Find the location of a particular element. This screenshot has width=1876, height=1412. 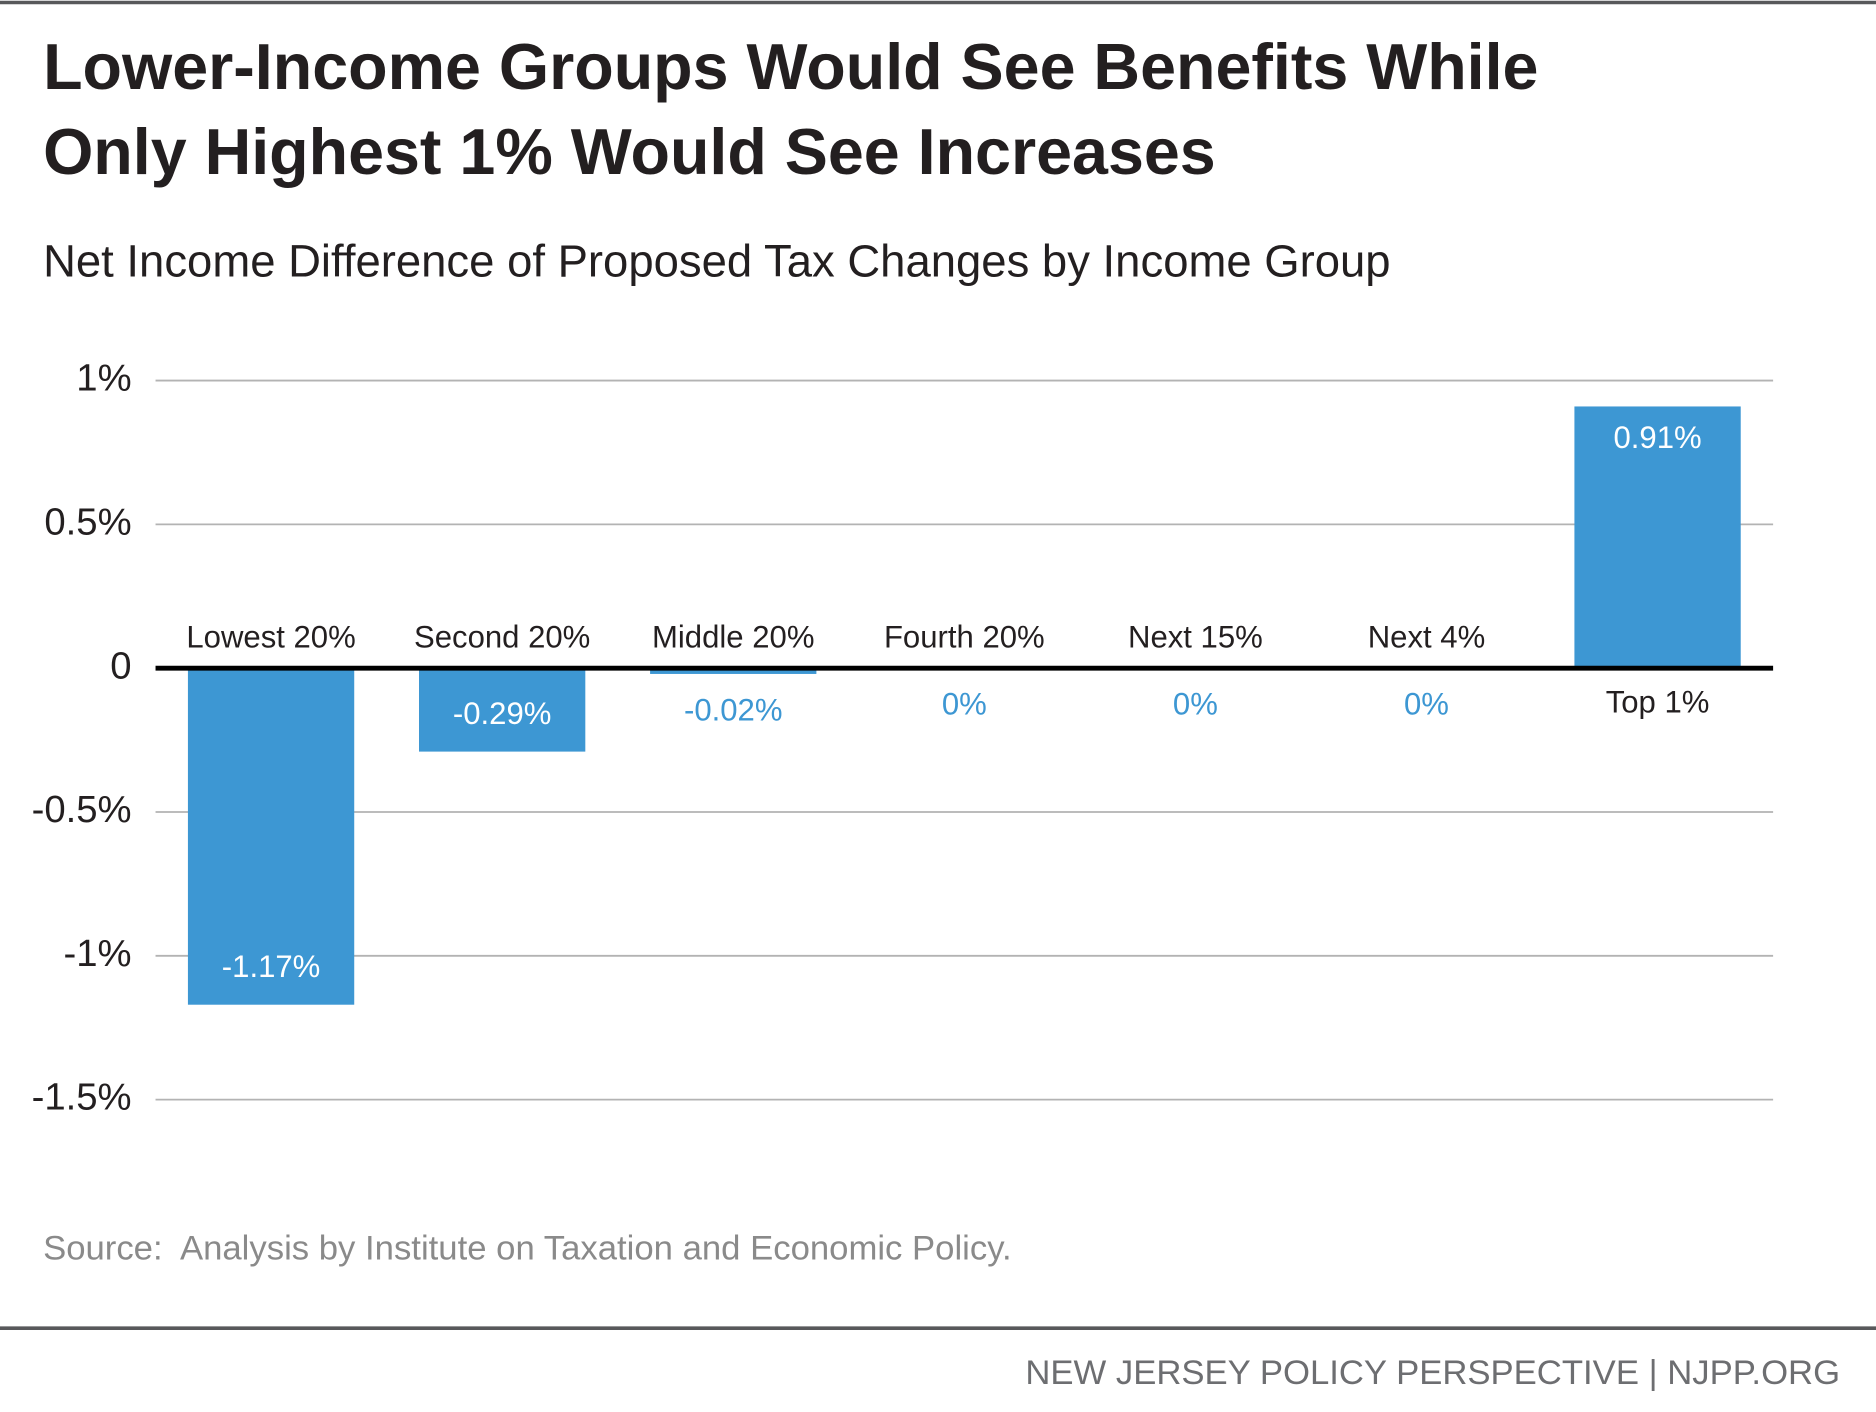

x-tick-label: Second 20% is located at coordinates (502, 637).